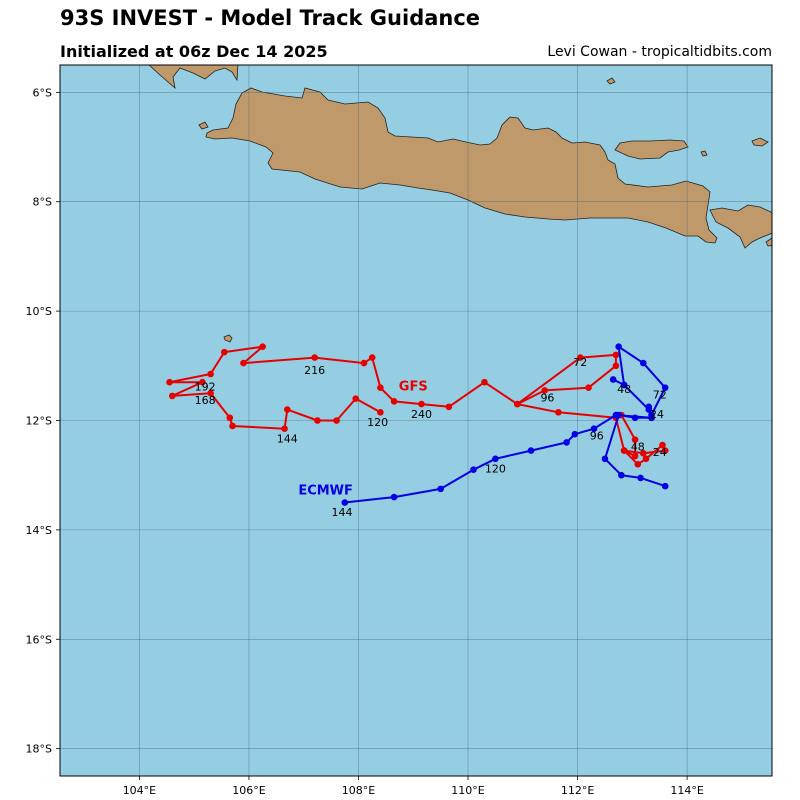  What do you see at coordinates (651, 149) in the screenshot?
I see `land-madura` at bounding box center [651, 149].